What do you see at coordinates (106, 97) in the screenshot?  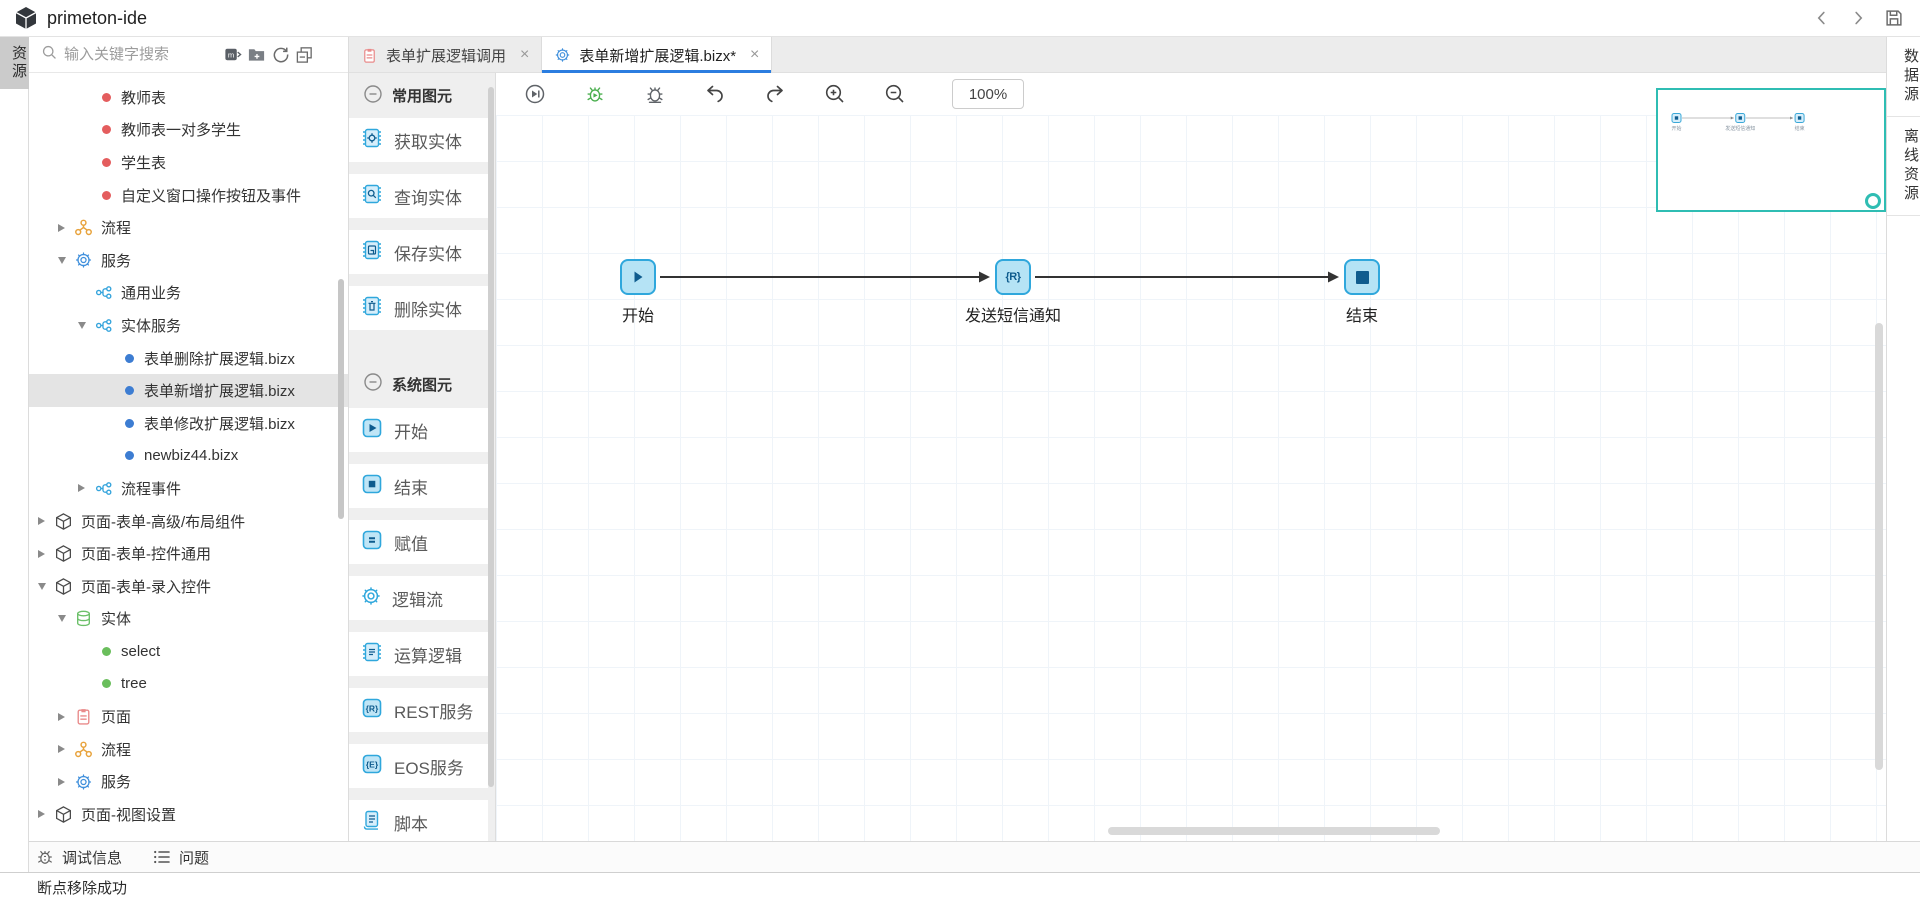 I see `bullet-icon` at bounding box center [106, 97].